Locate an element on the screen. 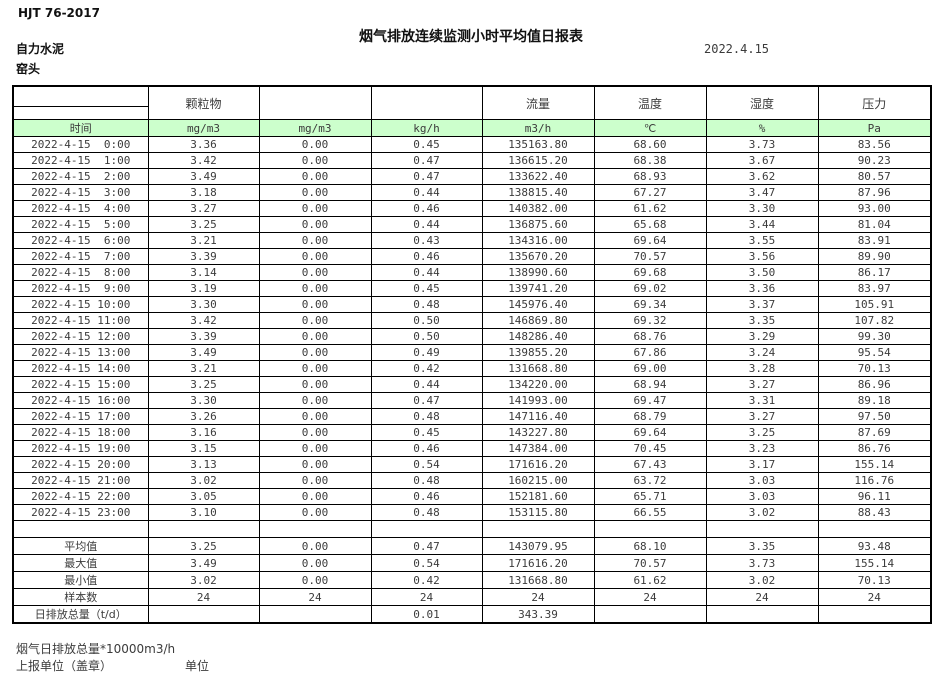  value-cell: 69.34 is located at coordinates (650, 304).